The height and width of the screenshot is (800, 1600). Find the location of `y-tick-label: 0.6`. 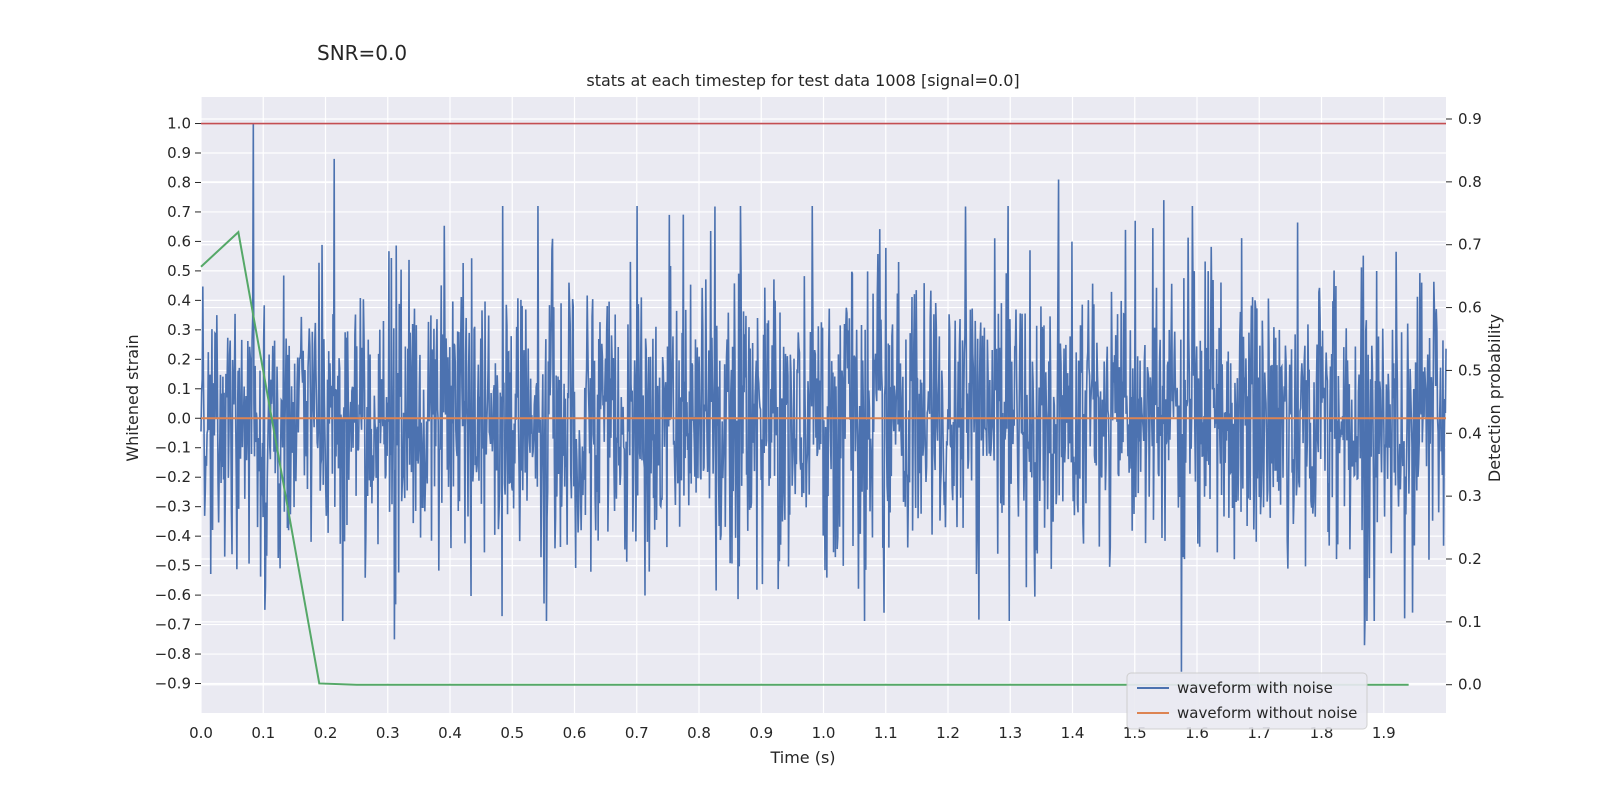

y-tick-label: 0.6 is located at coordinates (179, 241).